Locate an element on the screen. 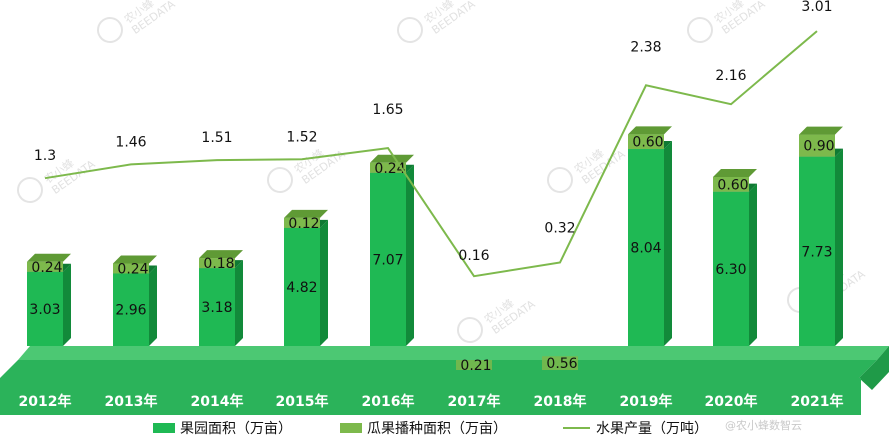 The height and width of the screenshot is (439, 891). bar-label-2012年: 3.03 is located at coordinates (44, 310).